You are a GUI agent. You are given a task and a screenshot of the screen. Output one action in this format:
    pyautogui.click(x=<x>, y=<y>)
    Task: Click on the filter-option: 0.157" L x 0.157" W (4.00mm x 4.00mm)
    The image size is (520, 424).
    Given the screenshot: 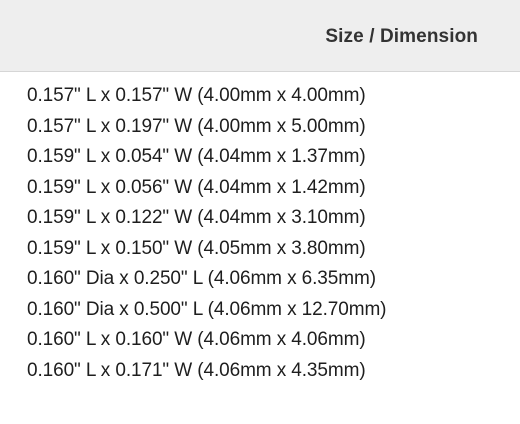 What is the action you would take?
    pyautogui.click(x=196, y=95)
    